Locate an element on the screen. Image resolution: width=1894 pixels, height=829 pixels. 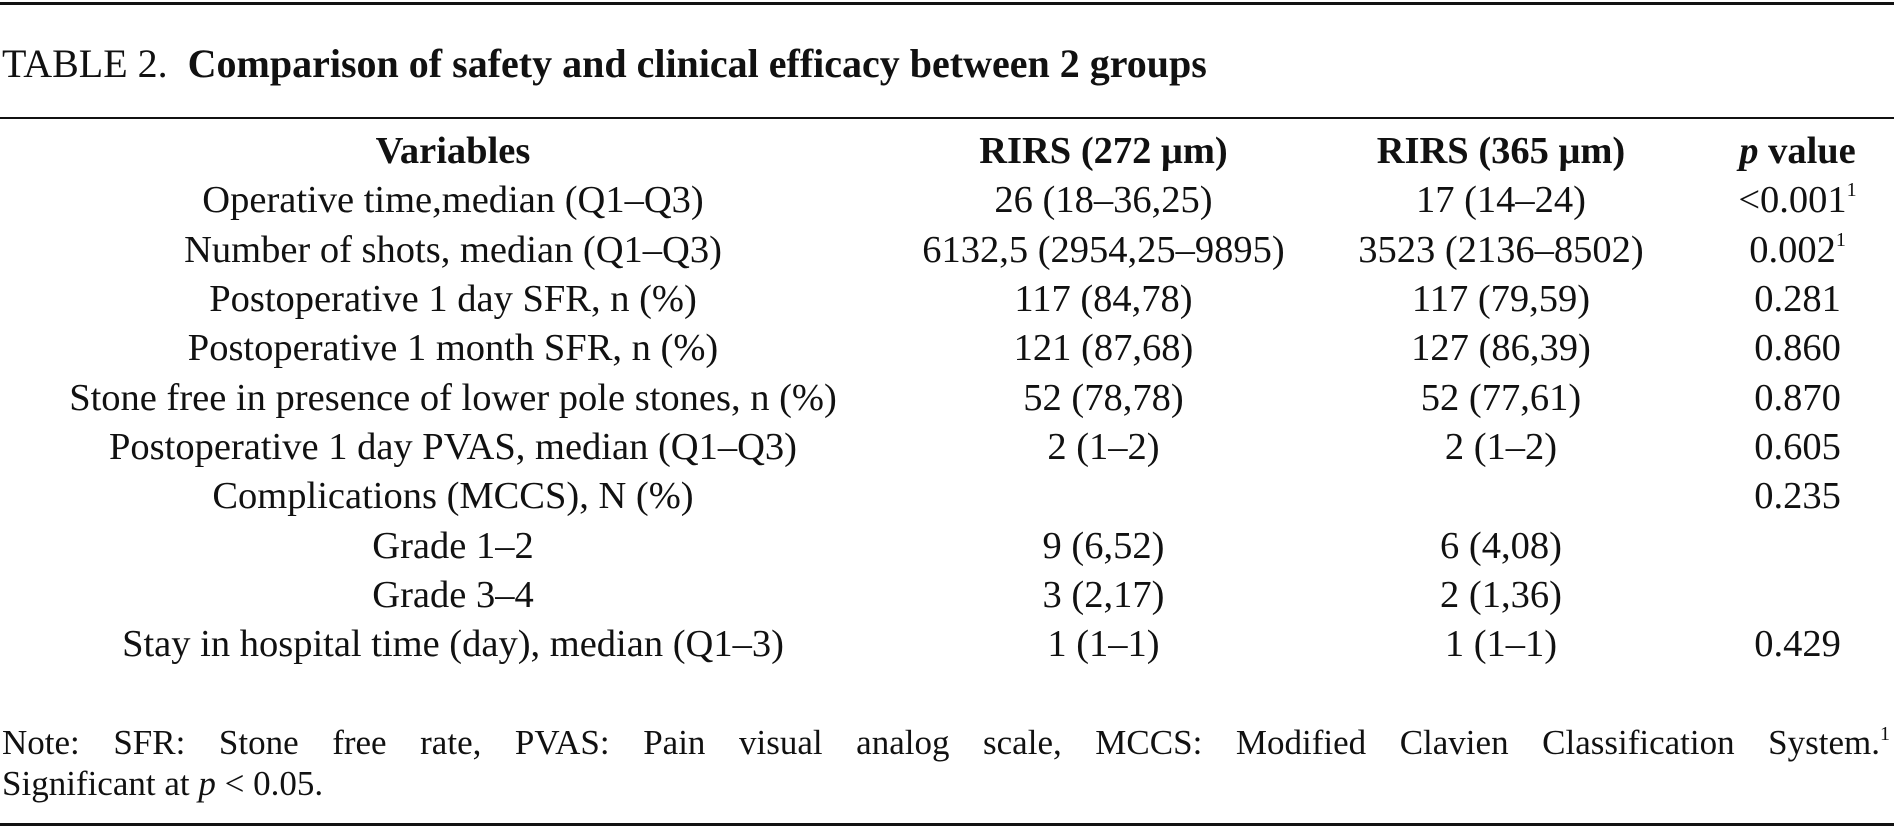
header-rule is located at coordinates (947, 118).